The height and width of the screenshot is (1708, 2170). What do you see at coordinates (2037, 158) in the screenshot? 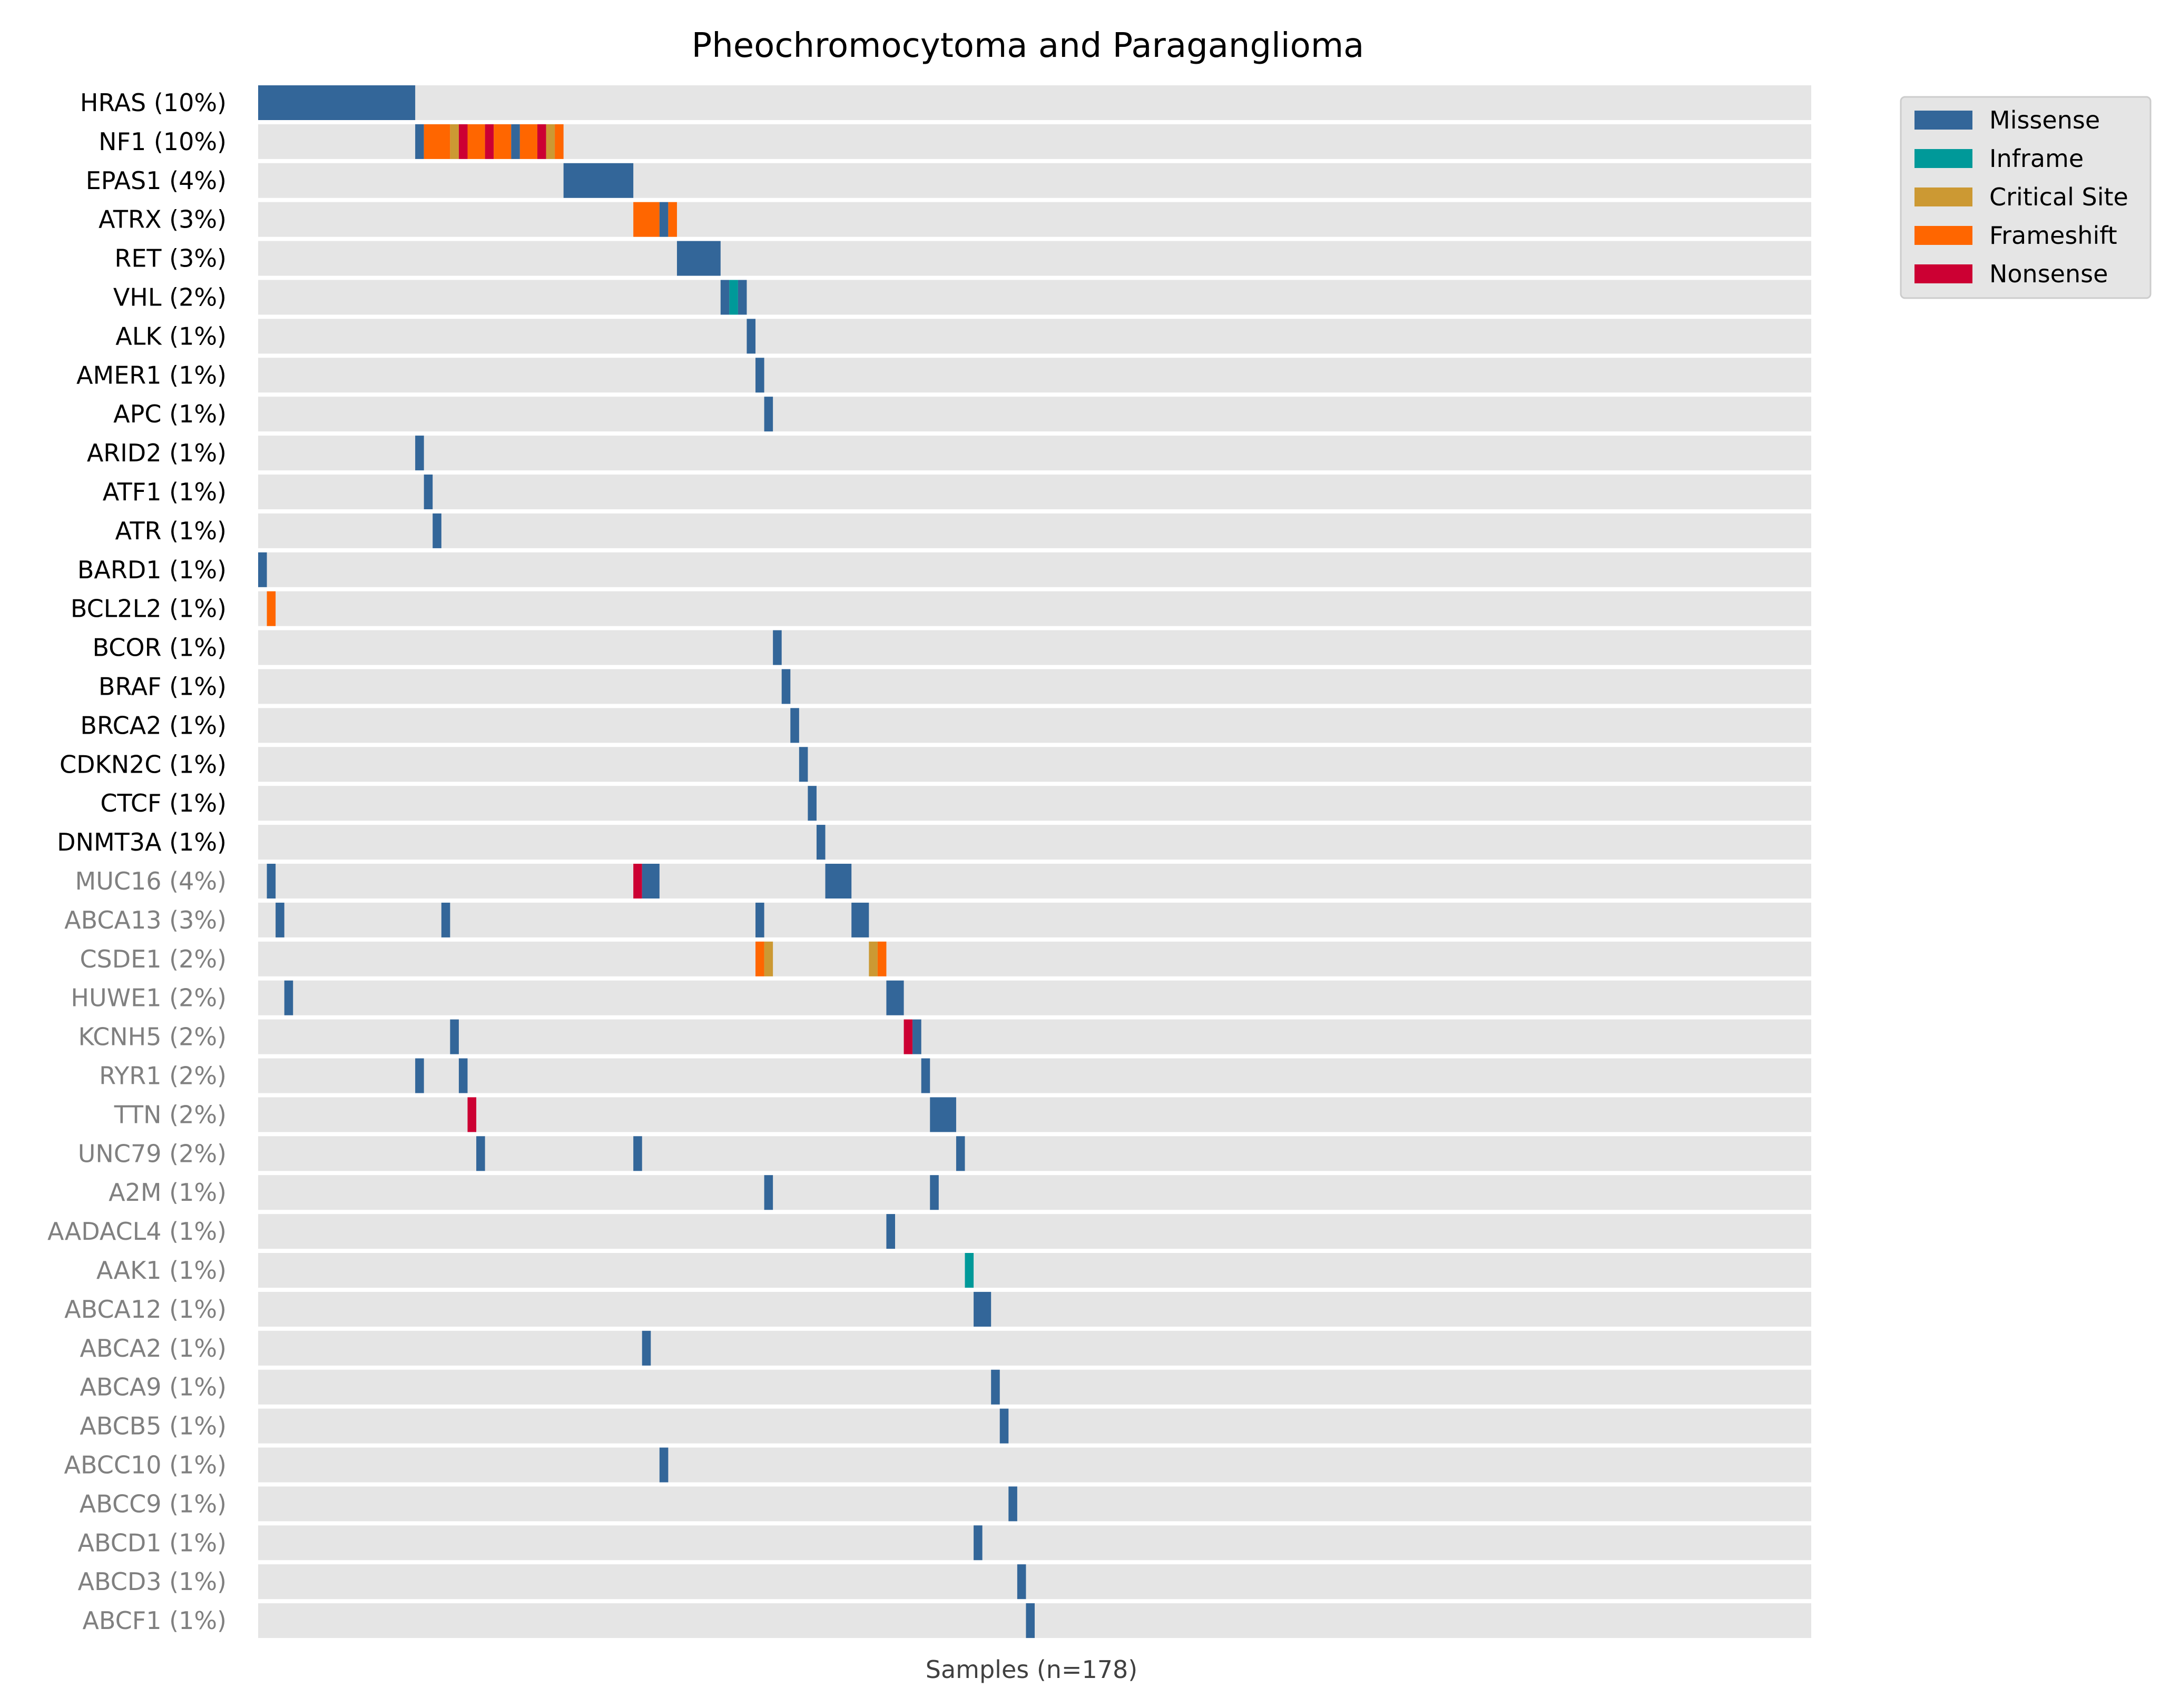
I see `legend-label: Inframe` at bounding box center [2037, 158].